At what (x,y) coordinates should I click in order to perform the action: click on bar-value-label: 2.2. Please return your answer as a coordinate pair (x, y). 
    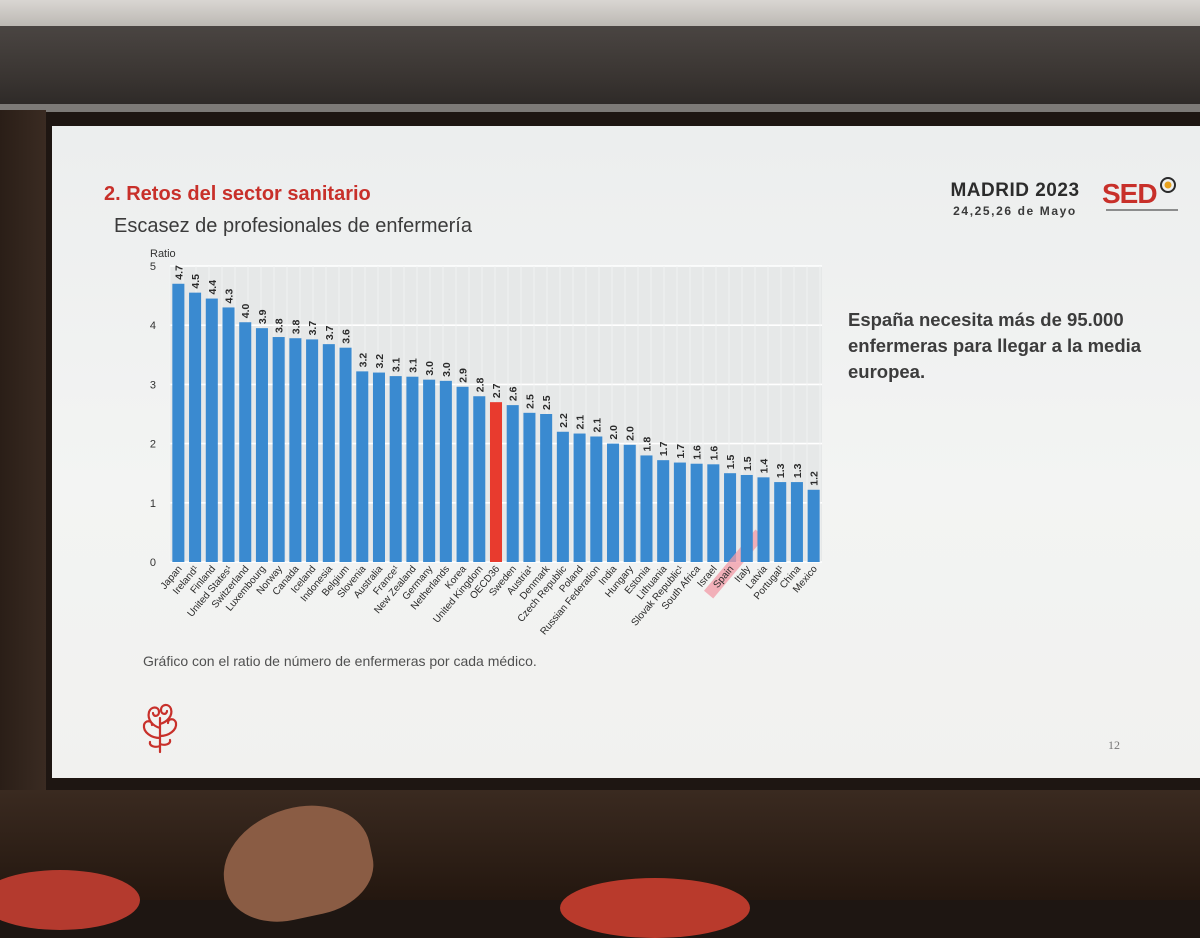
    Looking at the image, I should click on (564, 420).